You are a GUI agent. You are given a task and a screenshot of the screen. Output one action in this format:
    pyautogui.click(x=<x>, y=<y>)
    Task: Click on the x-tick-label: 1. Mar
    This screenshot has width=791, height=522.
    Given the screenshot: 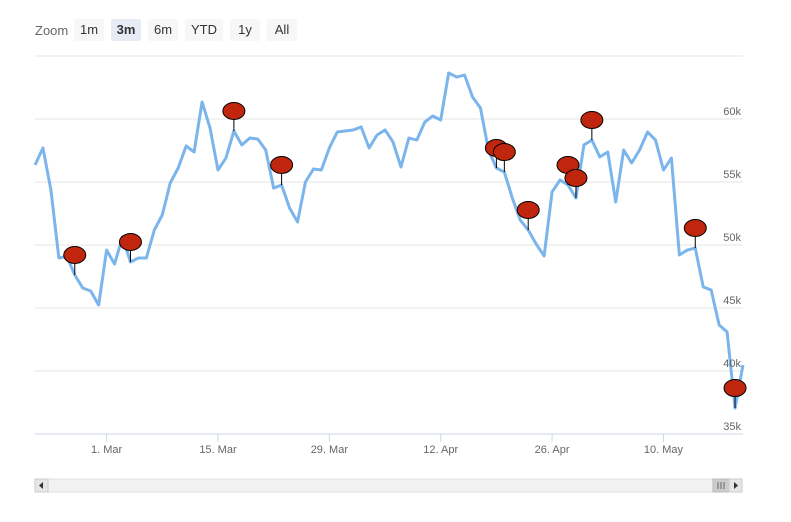 What is the action you would take?
    pyautogui.click(x=107, y=450)
    